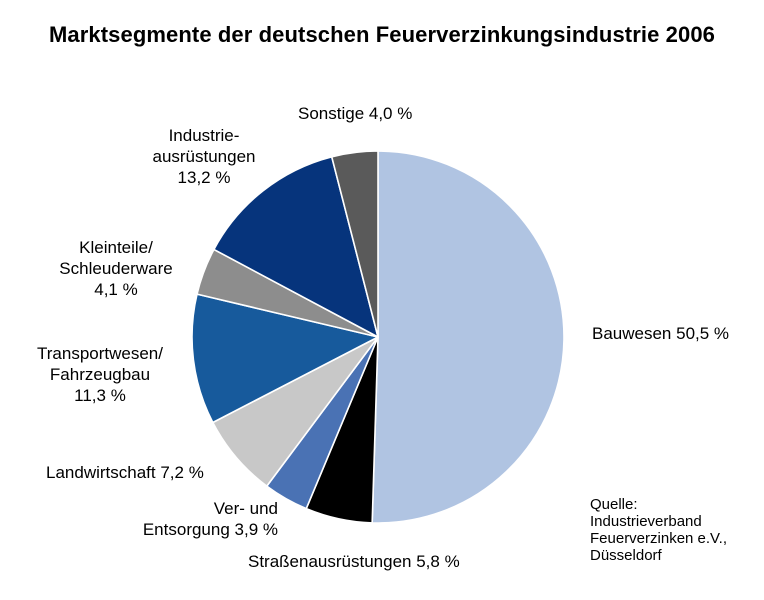  What do you see at coordinates (204, 156) in the screenshot?
I see `label-industrieausruestungen: Industrie- ausrüstungen 13,2 %` at bounding box center [204, 156].